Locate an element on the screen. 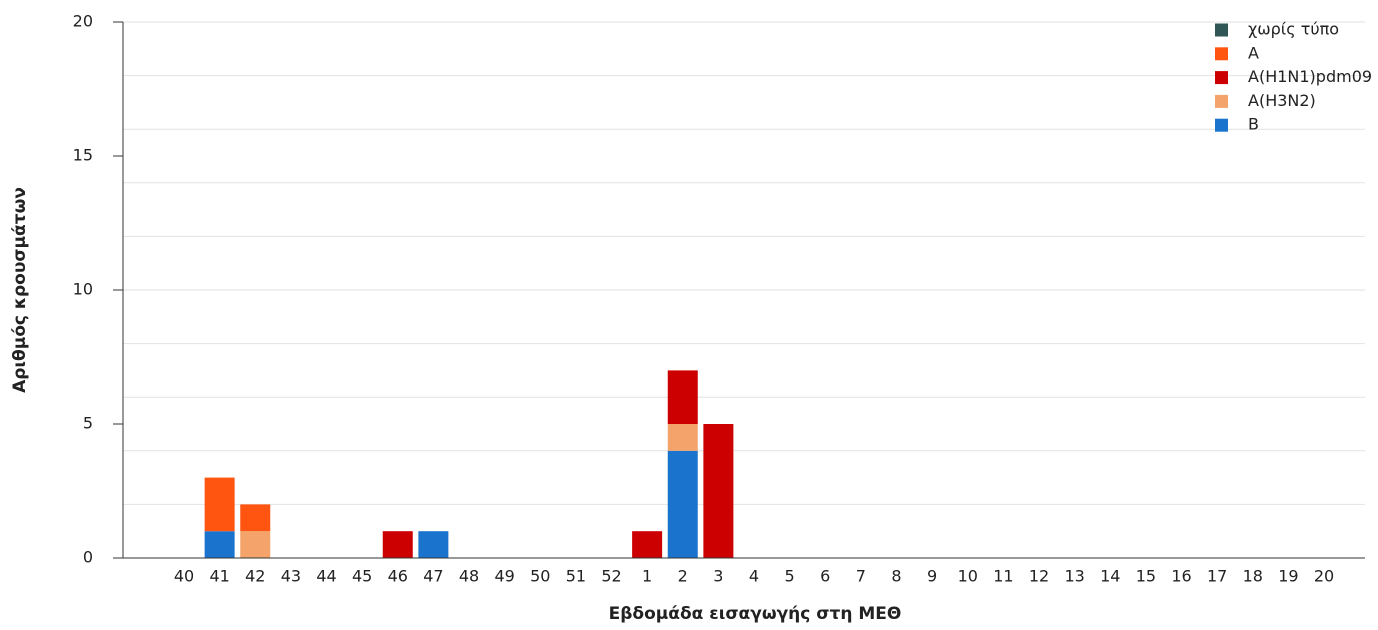 This screenshot has width=1378, height=630. x-tick-label: 17 is located at coordinates (1217, 576).